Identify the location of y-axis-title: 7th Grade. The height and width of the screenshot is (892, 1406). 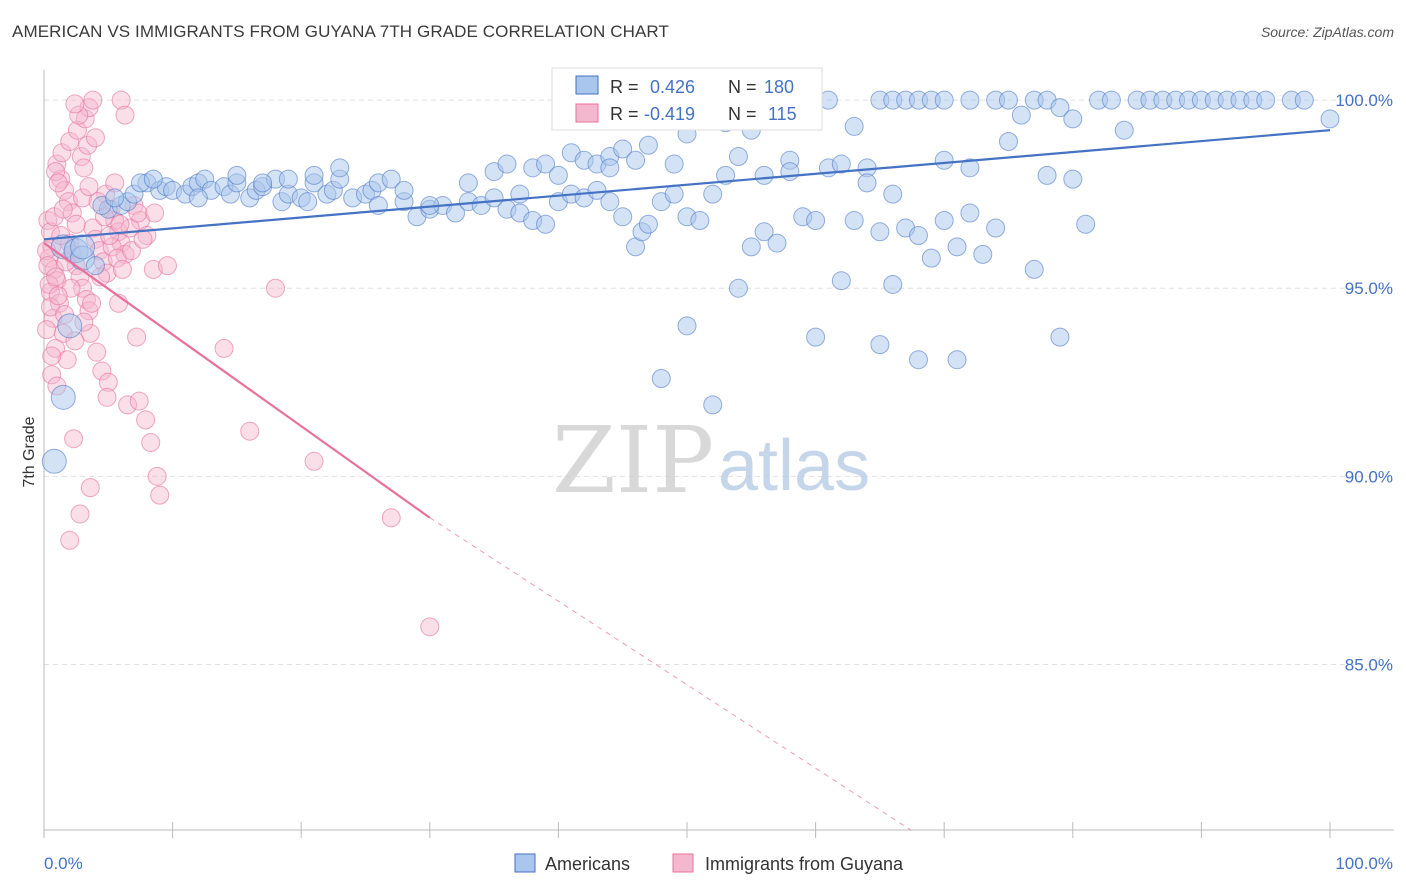
(29, 451).